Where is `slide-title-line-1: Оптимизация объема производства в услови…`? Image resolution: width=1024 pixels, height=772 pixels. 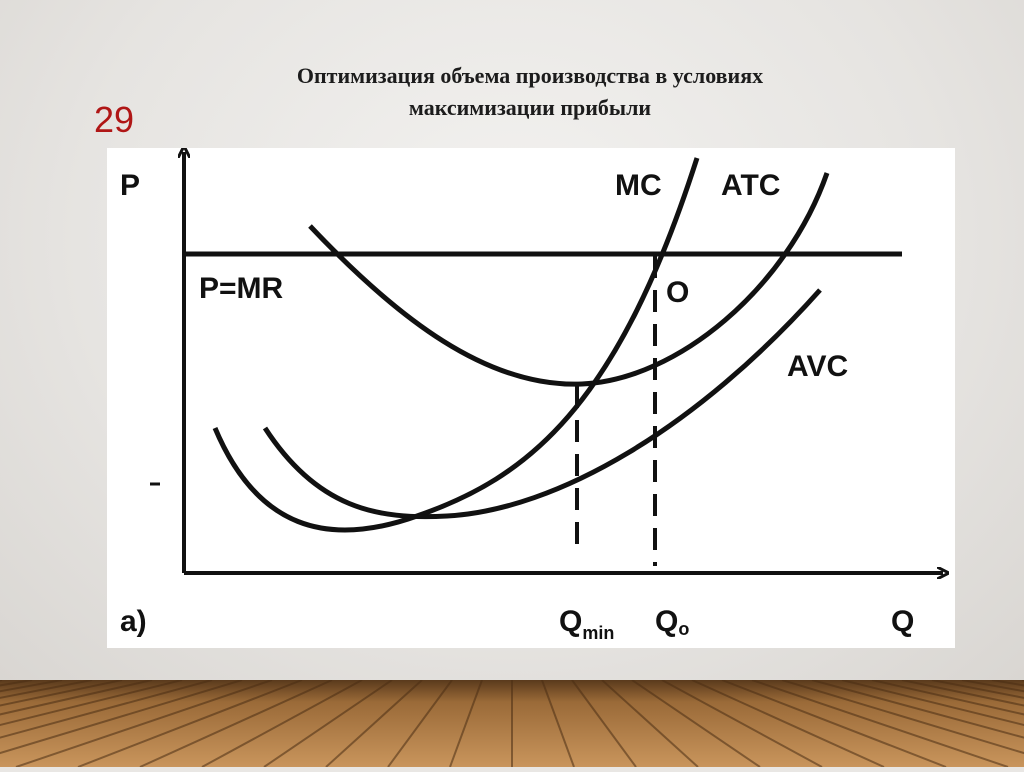
slide-title-line-1: Оптимизация объема производства в услови… is located at coordinates (530, 75).